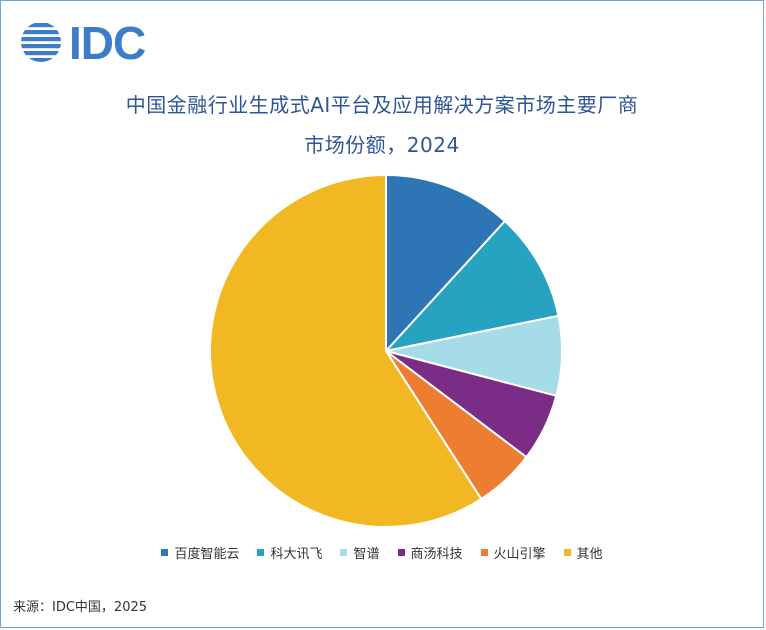 The image size is (766, 630). I want to click on legend-item-1: 科大讯飞, so click(289, 552).